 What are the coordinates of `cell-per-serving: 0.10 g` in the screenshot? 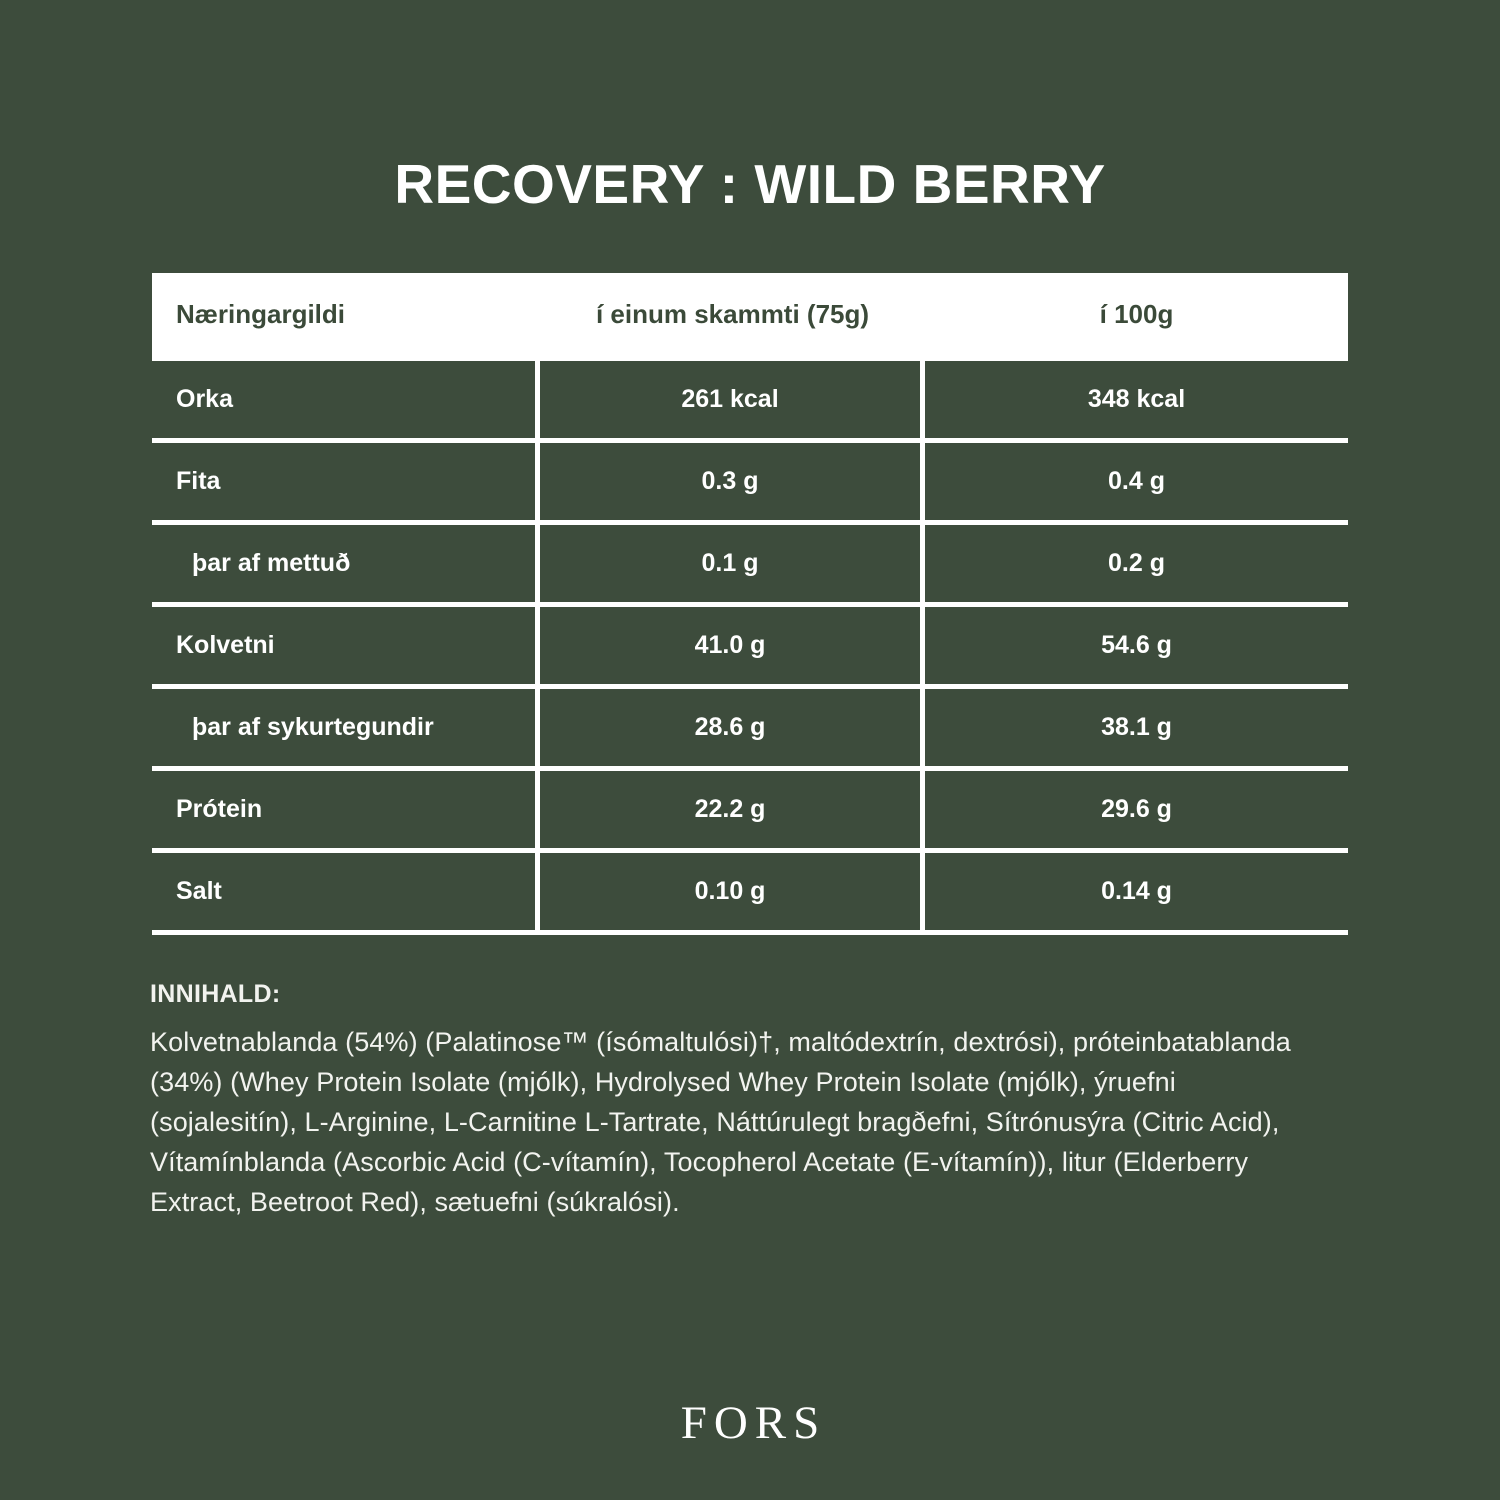 It's located at (732, 891).